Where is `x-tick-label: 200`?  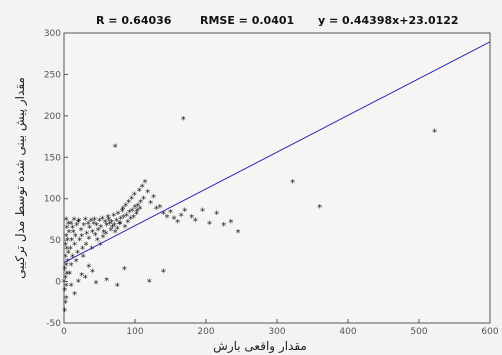
x-tick-label: 200 is located at coordinates (205, 332).